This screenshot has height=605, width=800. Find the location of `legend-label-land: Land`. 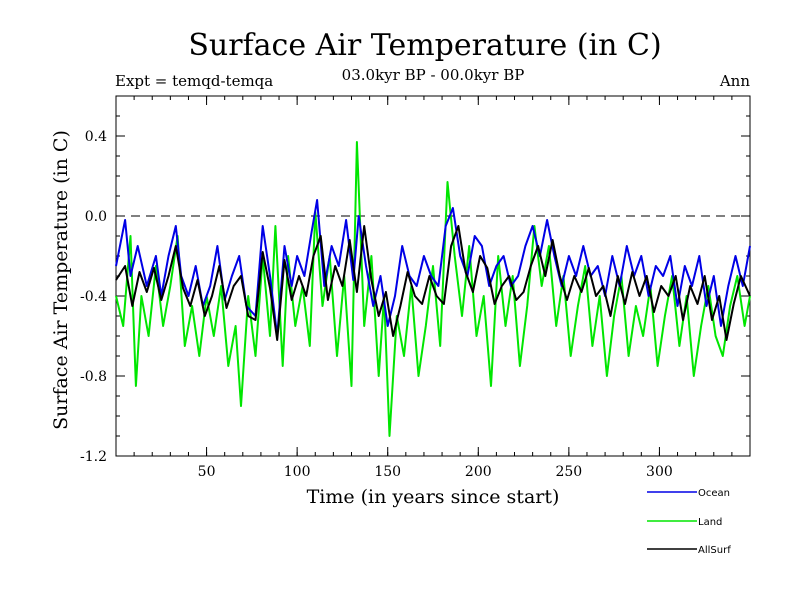

legend-label-land: Land is located at coordinates (710, 522).